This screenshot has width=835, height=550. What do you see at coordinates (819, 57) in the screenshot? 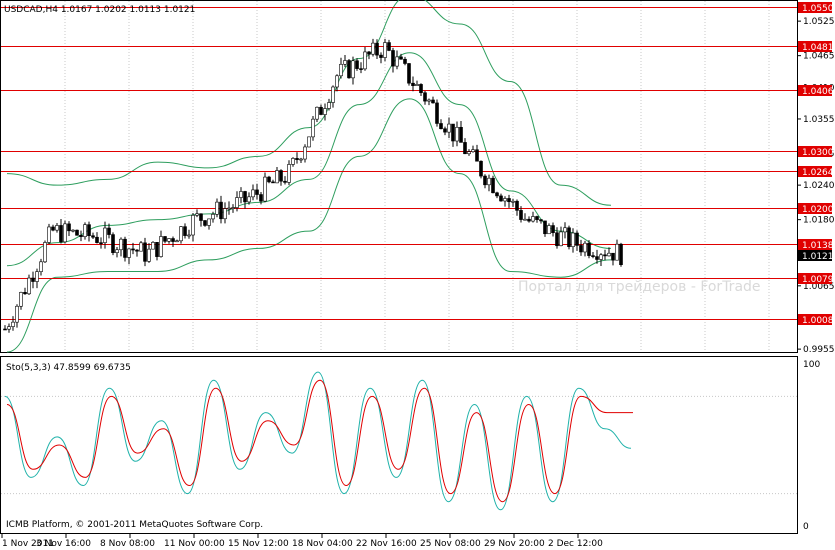
I see `price-tick-label: 1.0465` at bounding box center [819, 57].